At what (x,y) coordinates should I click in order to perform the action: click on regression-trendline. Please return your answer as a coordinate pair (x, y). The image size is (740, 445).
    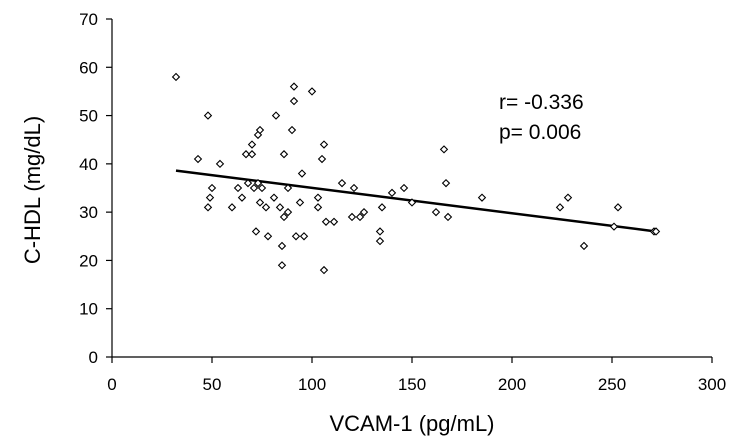
    Looking at the image, I should click on (416, 201).